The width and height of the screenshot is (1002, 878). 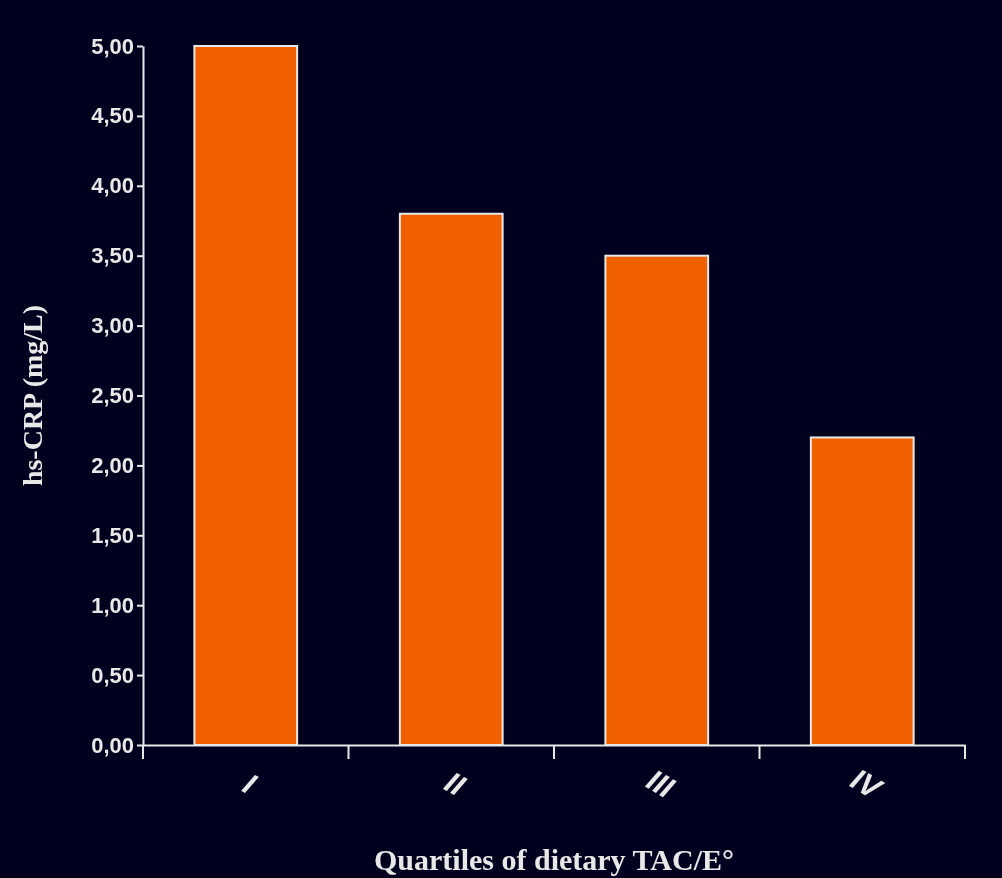 What do you see at coordinates (112, 326) in the screenshot?
I see `y-tick-label: 3,00` at bounding box center [112, 326].